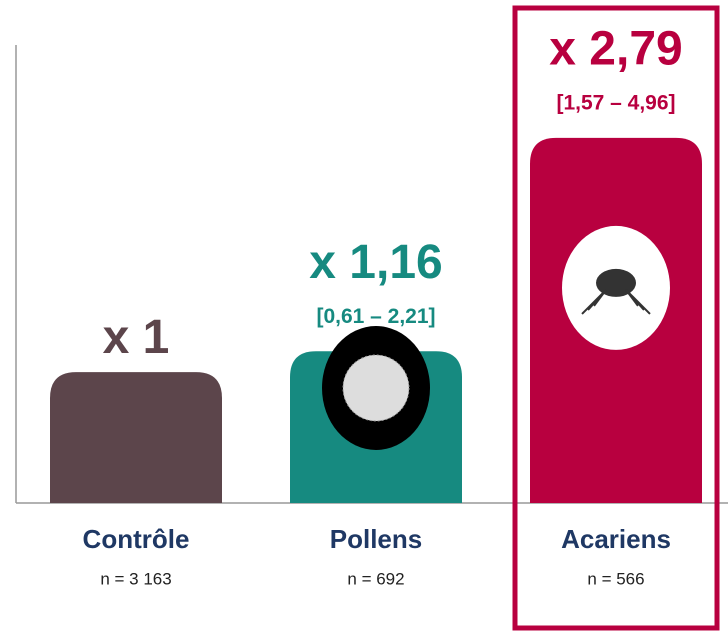 The height and width of the screenshot is (633, 728). I want to click on x-tick-label: Contrôle, so click(136, 539).